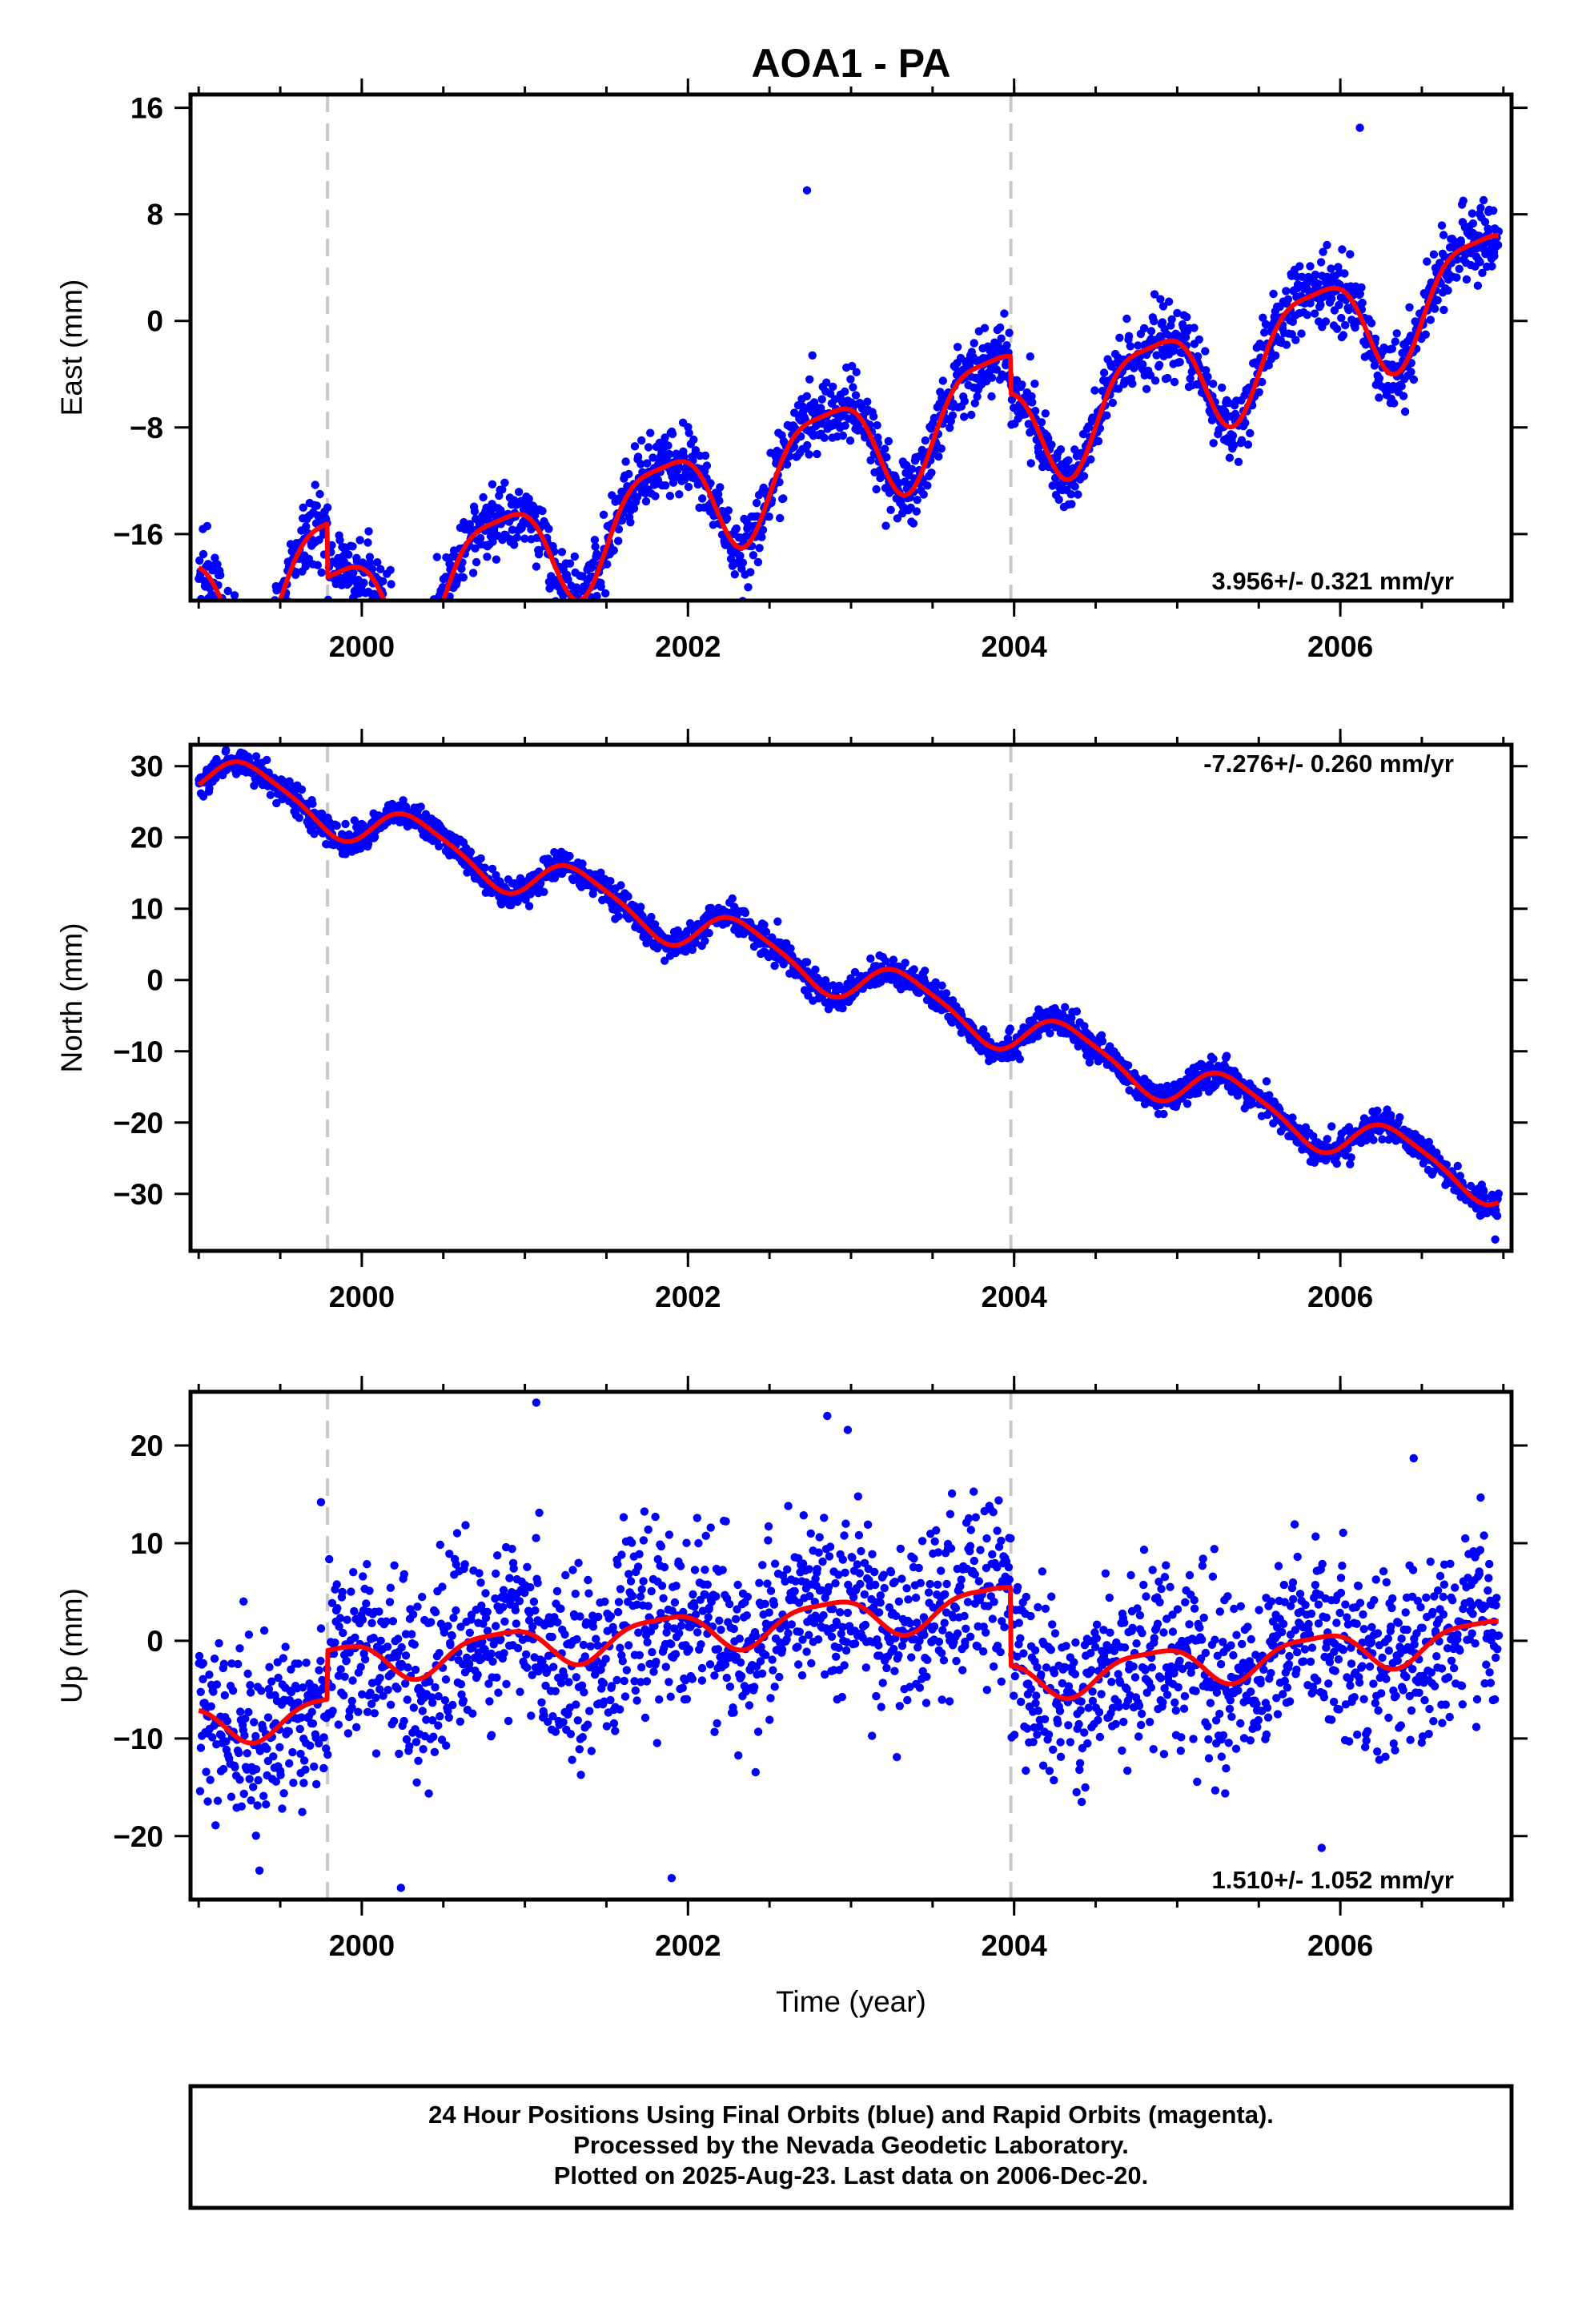 The image size is (1582, 2324). What do you see at coordinates (1015, 1297) in the screenshot?
I see `x-tick-label: 2004` at bounding box center [1015, 1297].